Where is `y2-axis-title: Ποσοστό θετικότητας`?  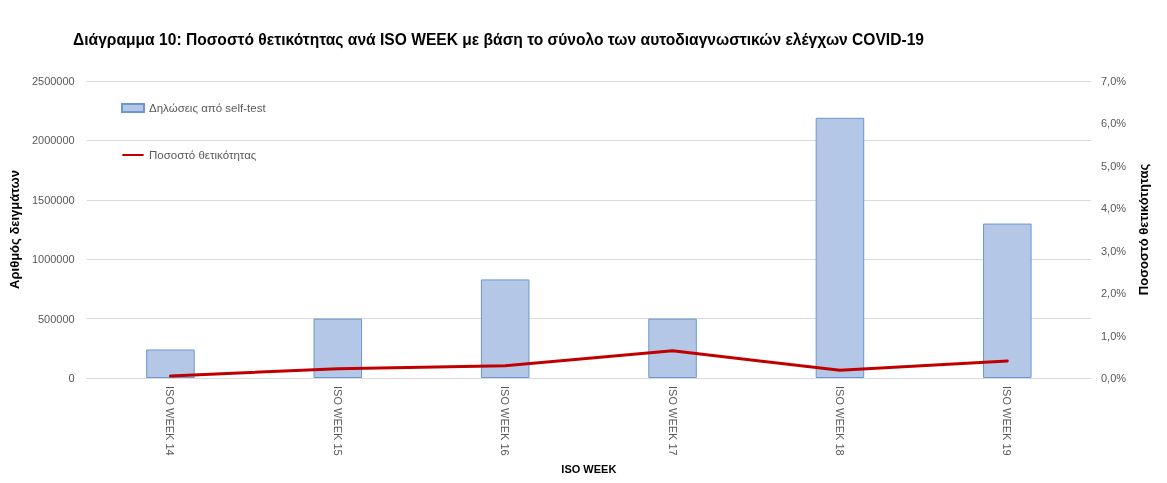
y2-axis-title: Ποσοστό θετικότητας is located at coordinates (1143, 229).